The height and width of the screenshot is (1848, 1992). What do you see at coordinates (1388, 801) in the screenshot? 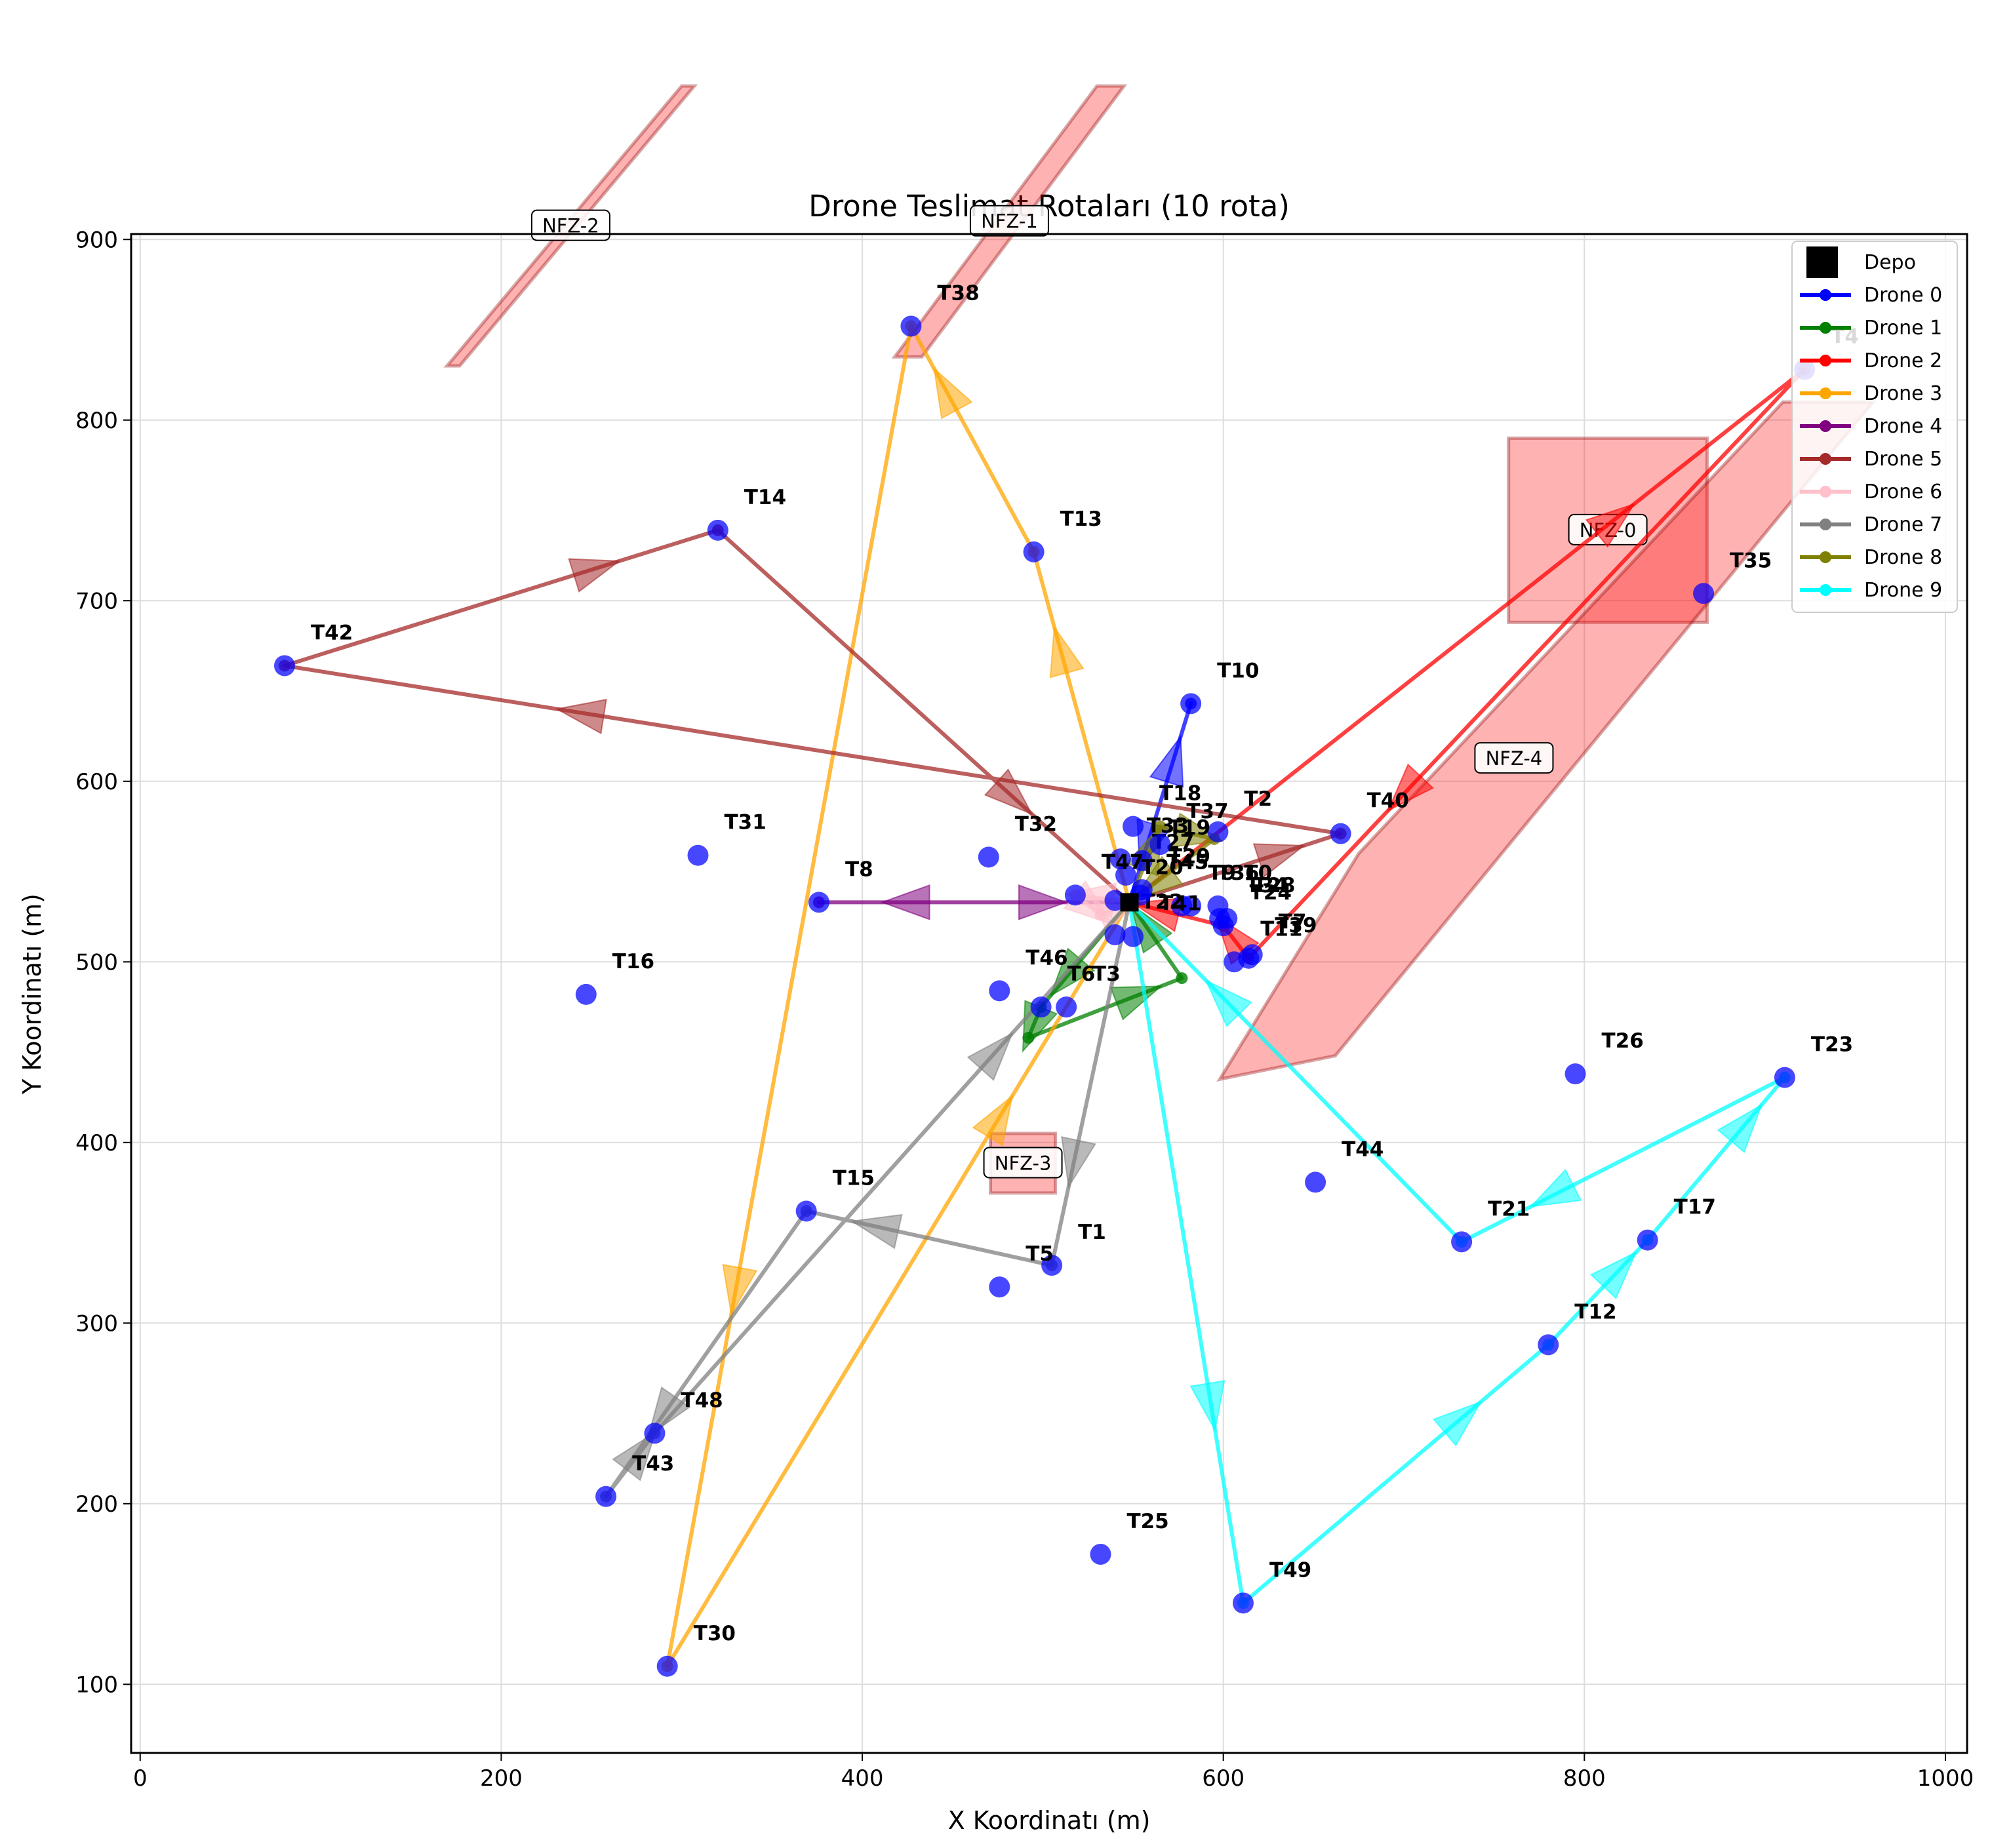
I see `task-label: T40` at bounding box center [1388, 801].